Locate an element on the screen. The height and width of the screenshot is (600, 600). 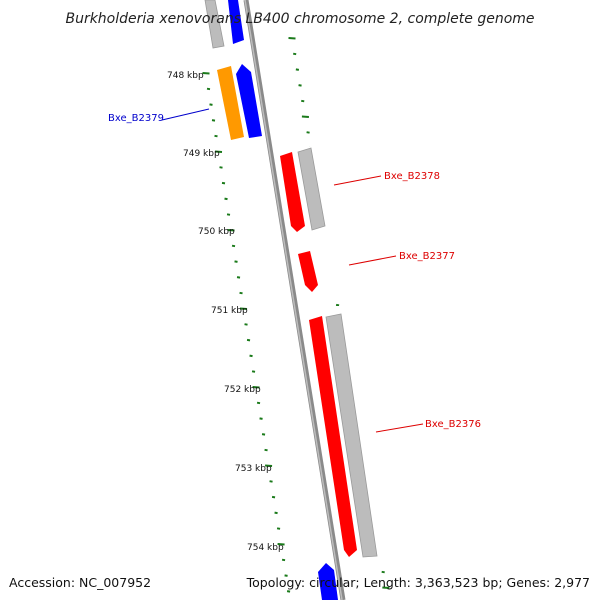
gene-arrow-bxe-b2379 is located at coordinates (249, 101).